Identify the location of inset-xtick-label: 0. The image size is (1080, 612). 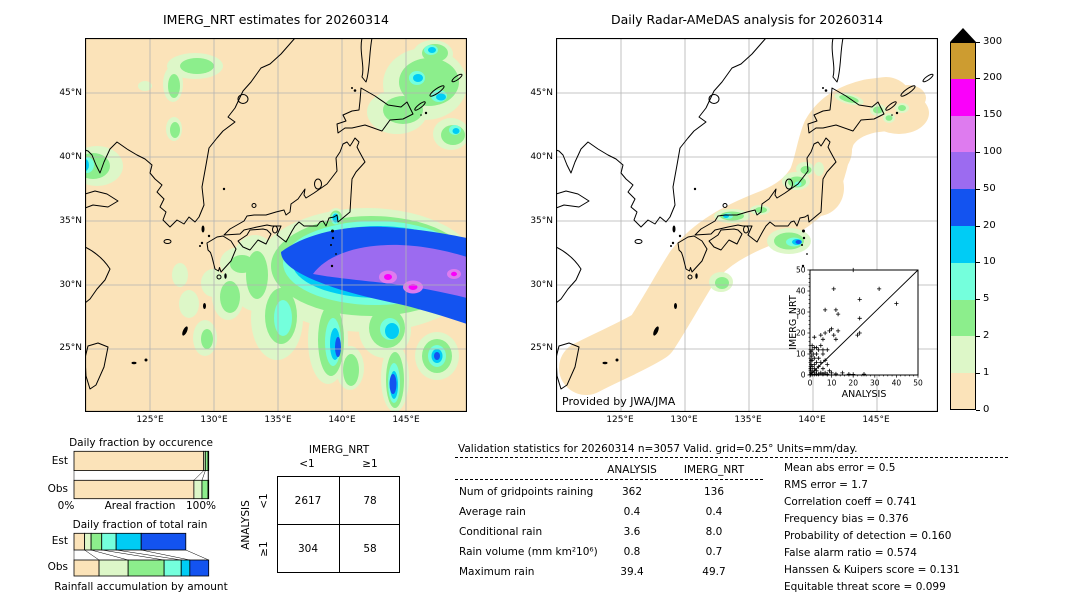
(810, 383).